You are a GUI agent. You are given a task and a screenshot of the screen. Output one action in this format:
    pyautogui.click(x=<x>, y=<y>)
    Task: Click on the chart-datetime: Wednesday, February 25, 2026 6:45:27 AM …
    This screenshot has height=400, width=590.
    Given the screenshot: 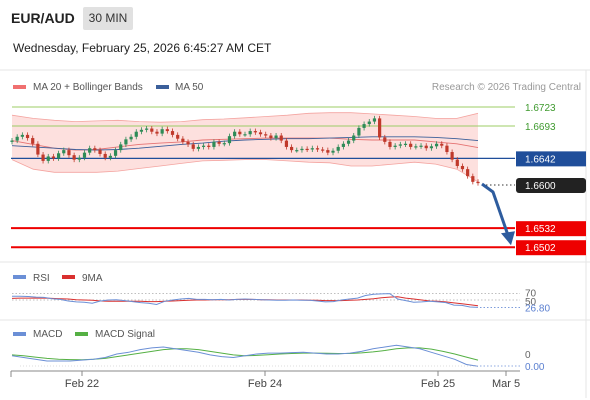 What is the action you would take?
    pyautogui.click(x=142, y=48)
    